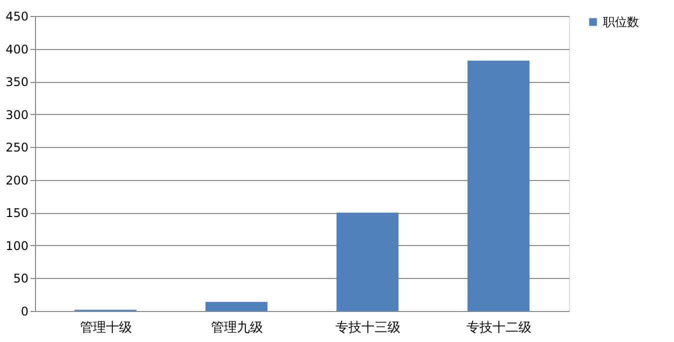  I want to click on x-tick-label: 管理十级, so click(106, 328).